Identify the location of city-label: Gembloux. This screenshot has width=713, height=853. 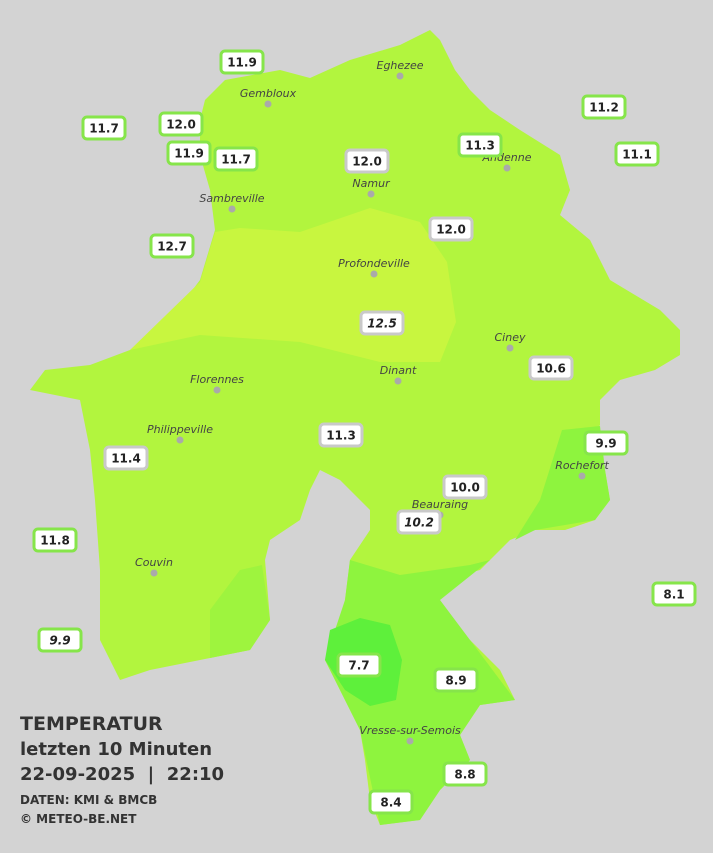
(268, 93).